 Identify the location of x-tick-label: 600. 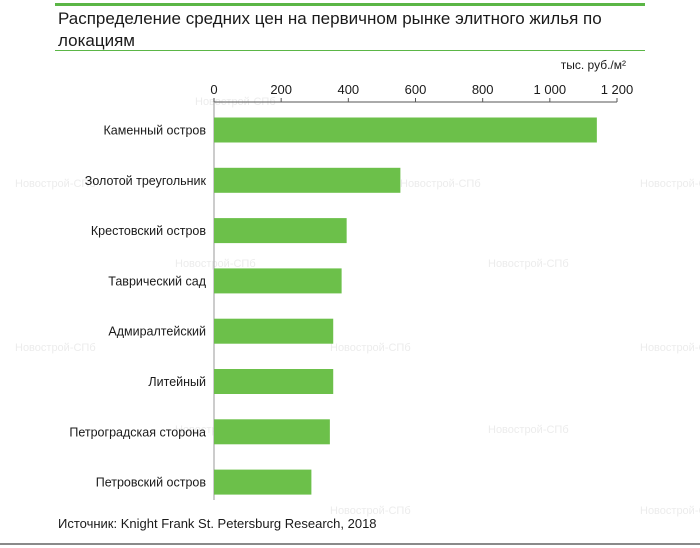
(416, 89).